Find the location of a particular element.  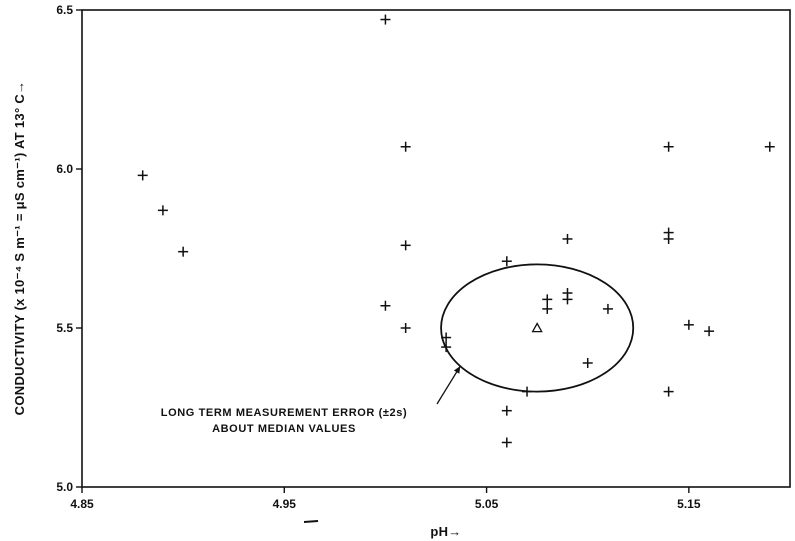

y-tick-label: 5.0 is located at coordinates (64, 487).